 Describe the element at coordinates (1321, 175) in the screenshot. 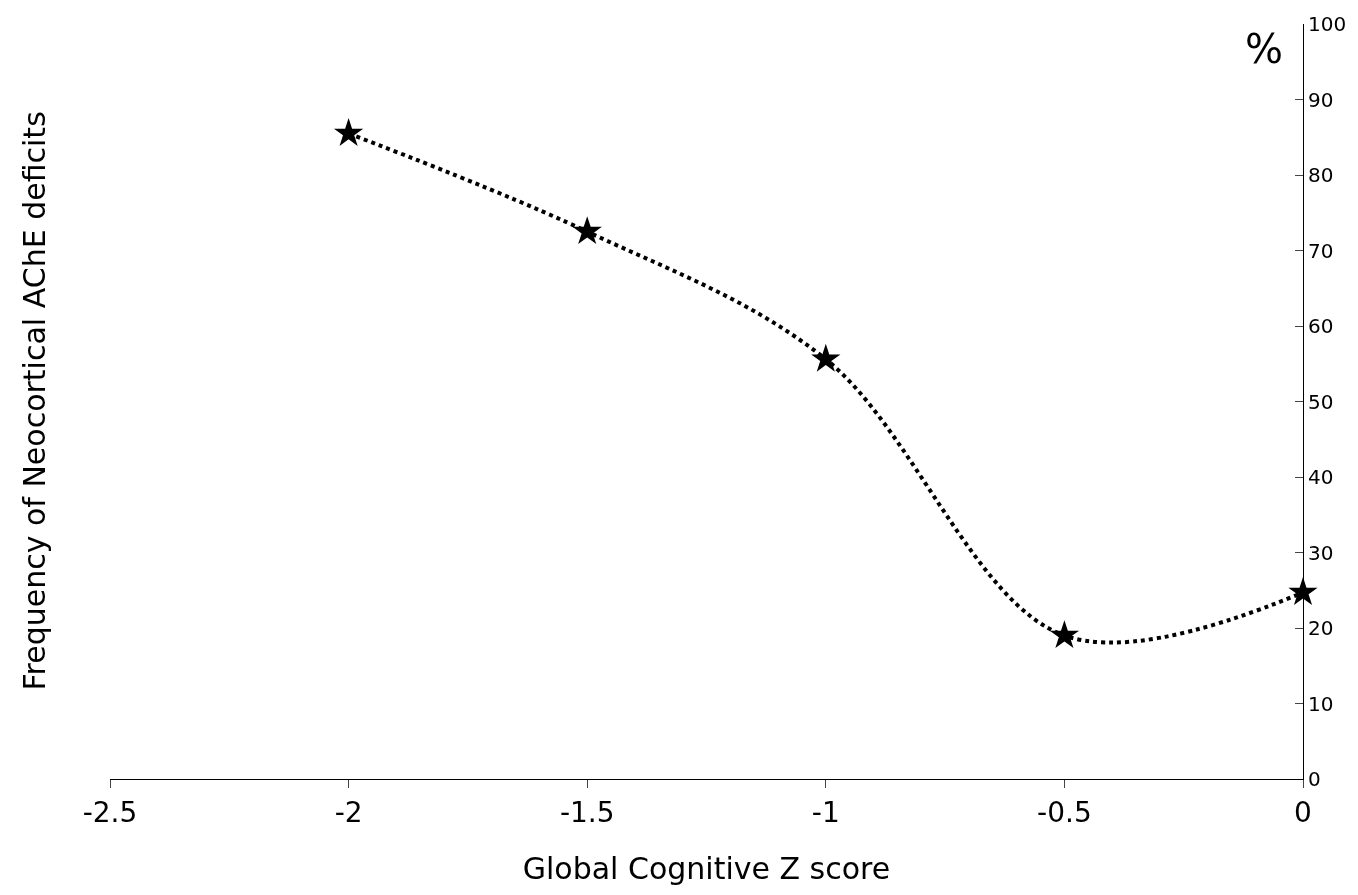

I see `y-tick-label: 80` at that location.